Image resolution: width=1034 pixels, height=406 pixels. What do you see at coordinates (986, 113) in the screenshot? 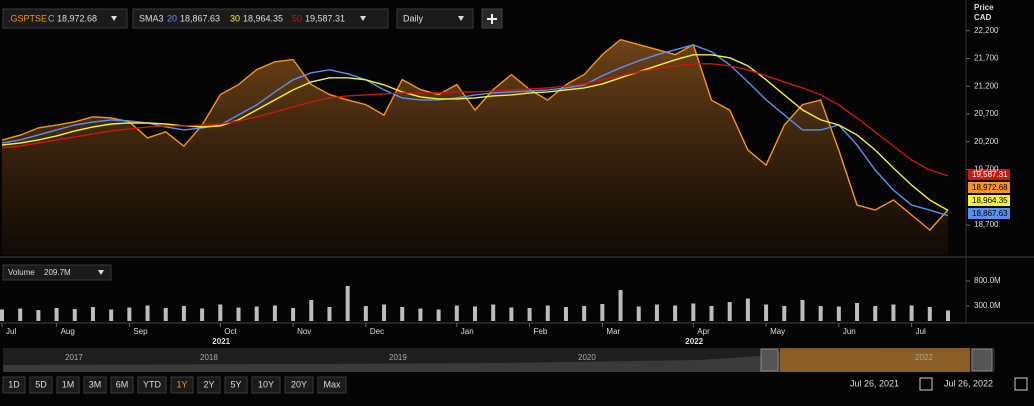
I see `y-tick-label: 20,700` at bounding box center [986, 113].